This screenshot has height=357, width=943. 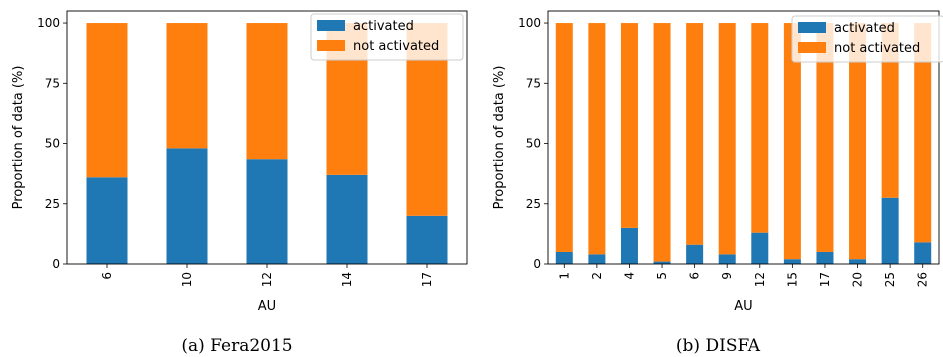 I want to click on x-tick-label: 14, so click(x=347, y=279).